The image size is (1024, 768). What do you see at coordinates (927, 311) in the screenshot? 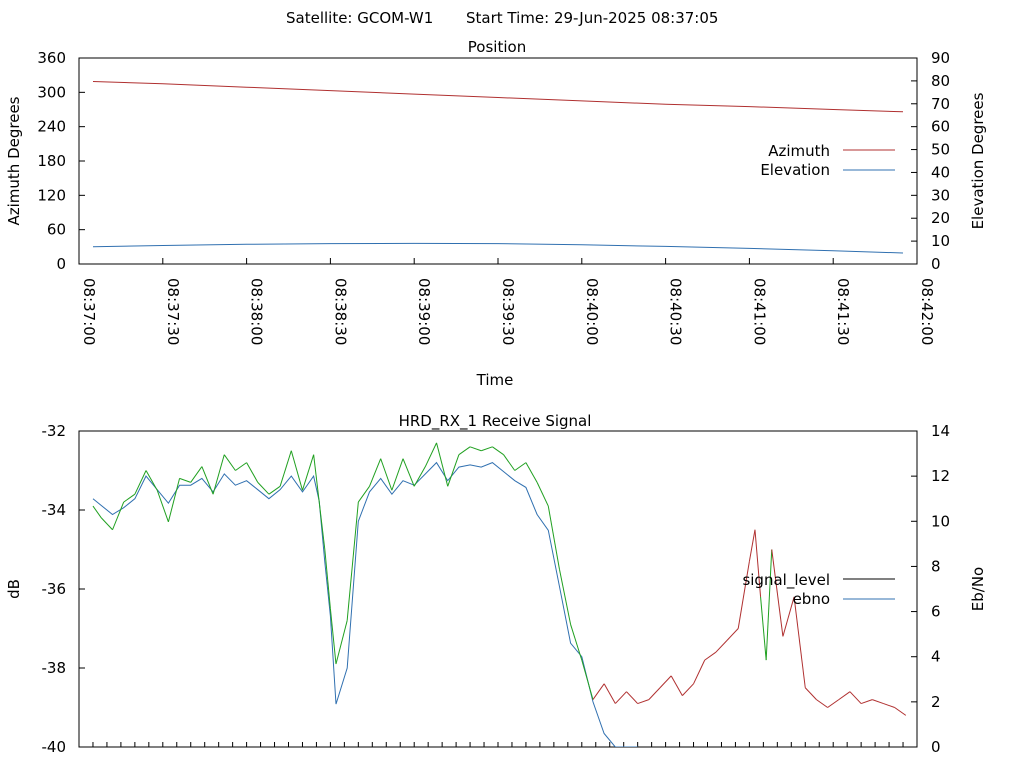
I see `time-tick-label: 08:42:00` at bounding box center [927, 311].